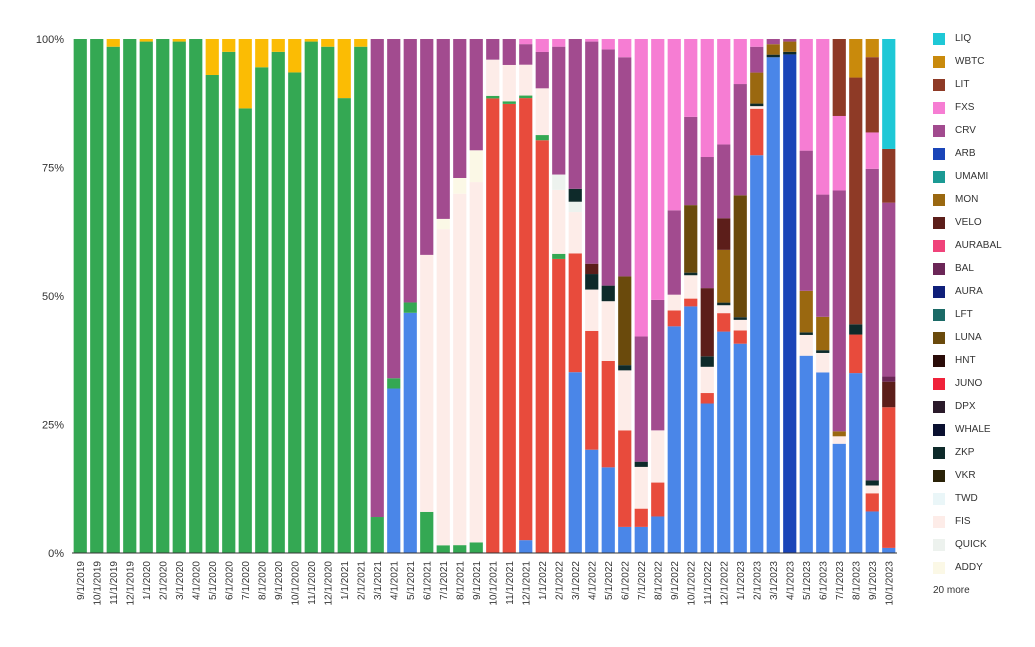 The width and height of the screenshot is (1035, 647). What do you see at coordinates (983, 87) in the screenshot?
I see `legend-item: LIT` at bounding box center [983, 87].